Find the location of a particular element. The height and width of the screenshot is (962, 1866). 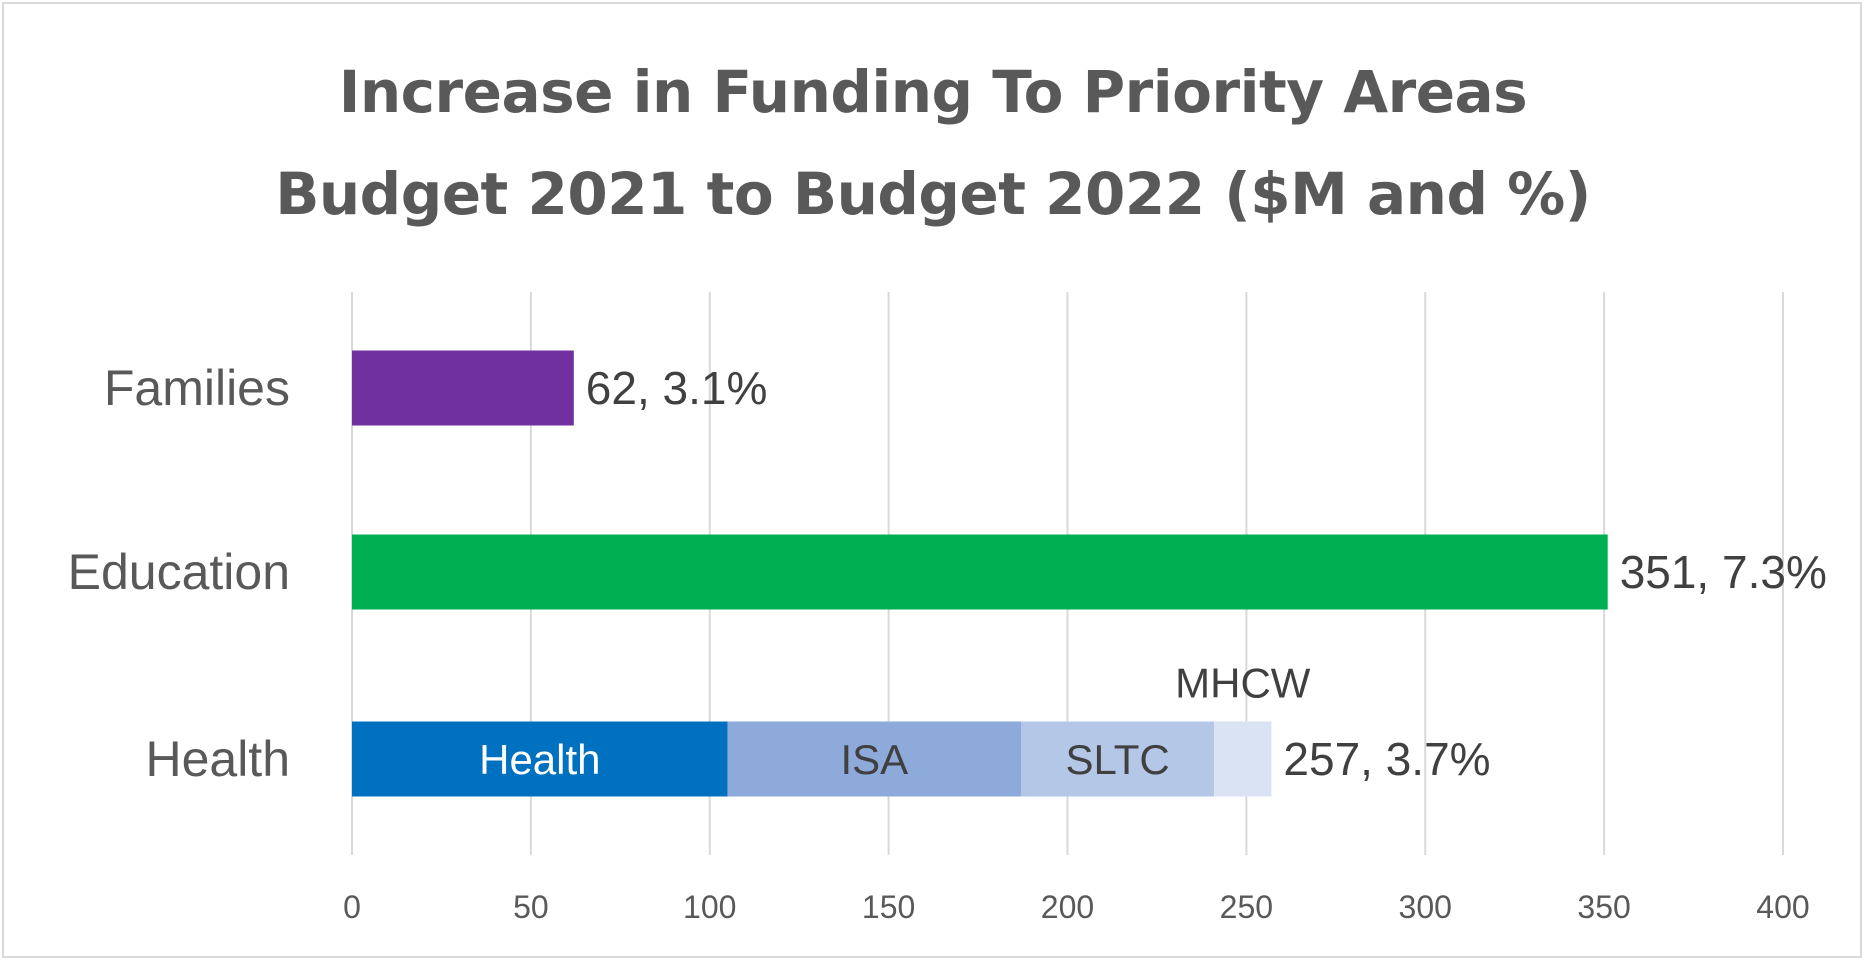

bar-segment-education is located at coordinates (980, 572).